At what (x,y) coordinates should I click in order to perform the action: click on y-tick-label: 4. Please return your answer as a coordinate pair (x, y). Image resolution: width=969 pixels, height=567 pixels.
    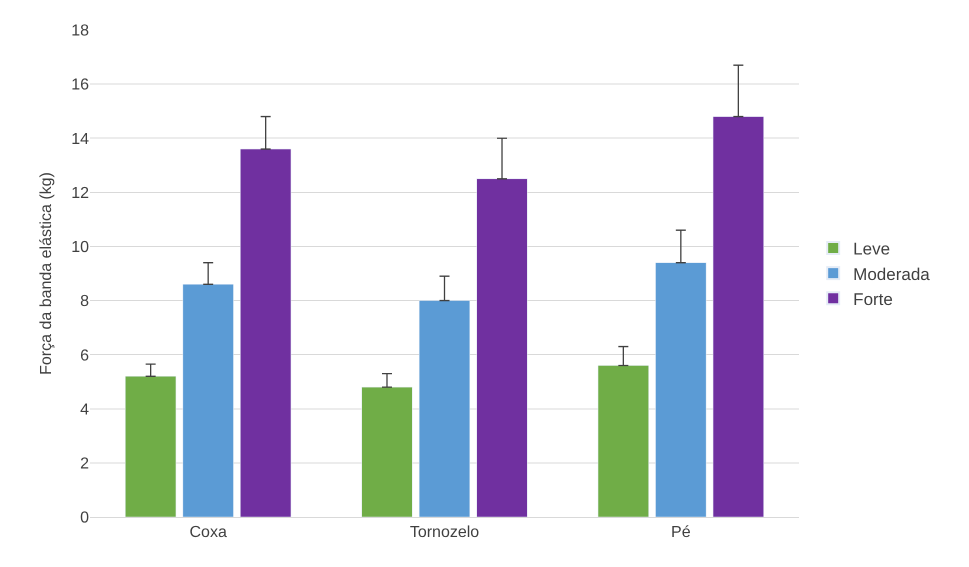
    Looking at the image, I should click on (85, 409).